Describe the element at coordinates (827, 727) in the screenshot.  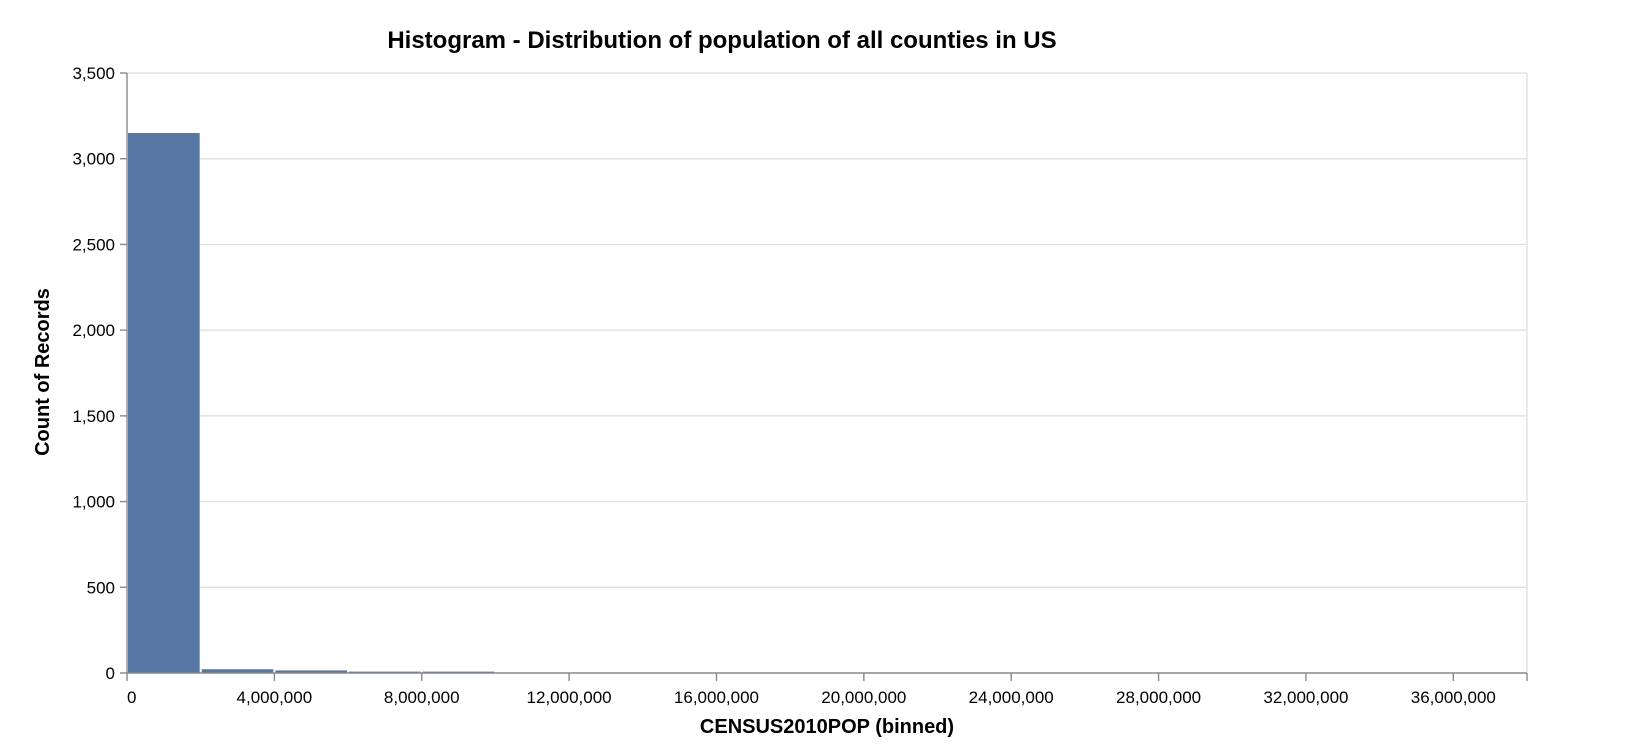
I see `x-axis-title: CENSUS2010POP (binned)` at that location.